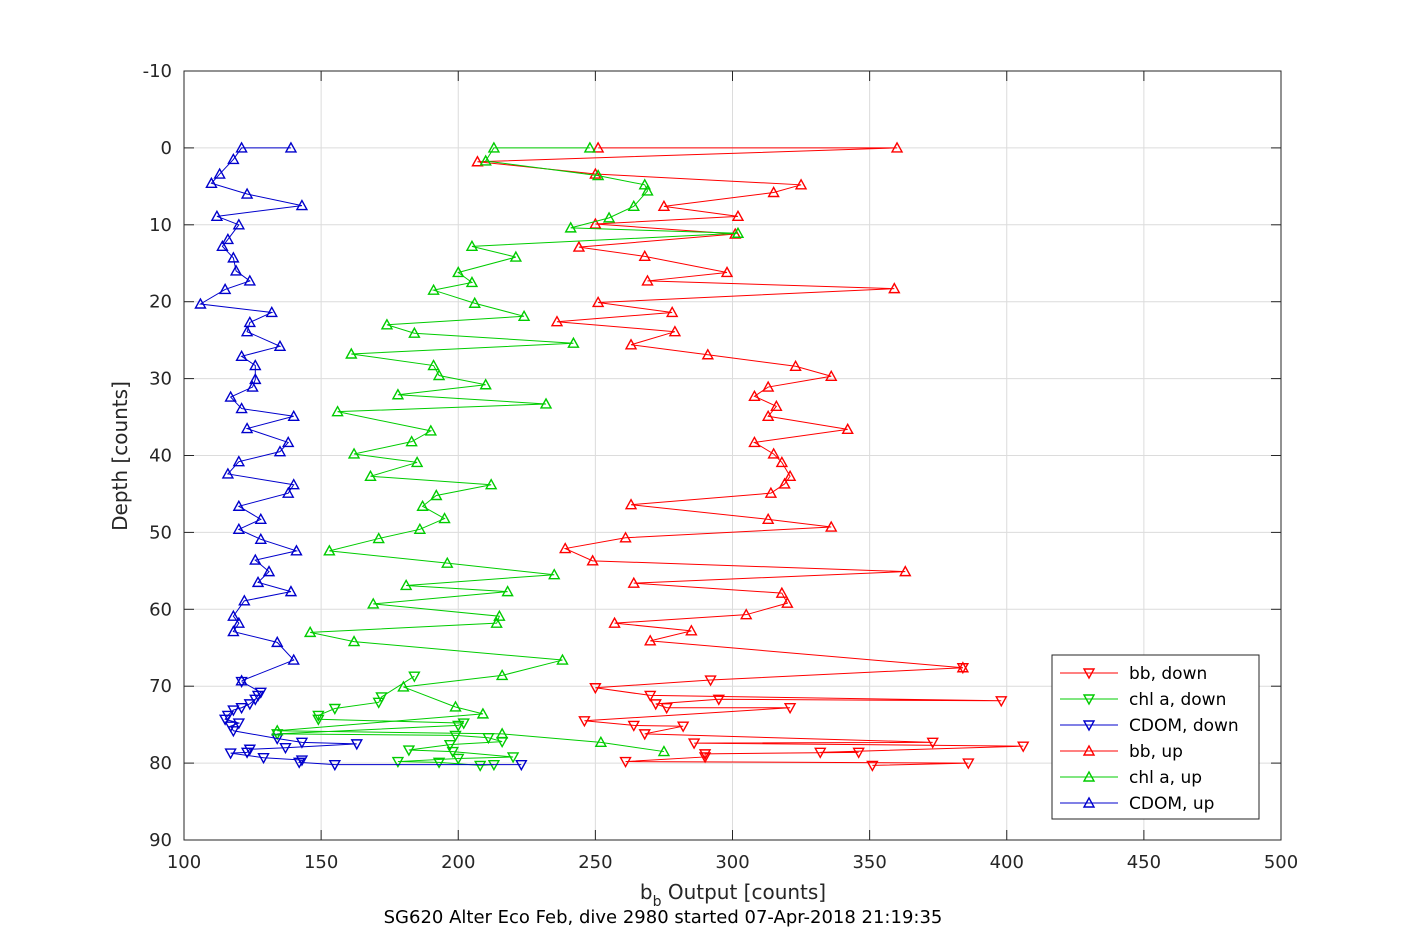  I want to click on y-tick-label: -10, so click(157, 71).